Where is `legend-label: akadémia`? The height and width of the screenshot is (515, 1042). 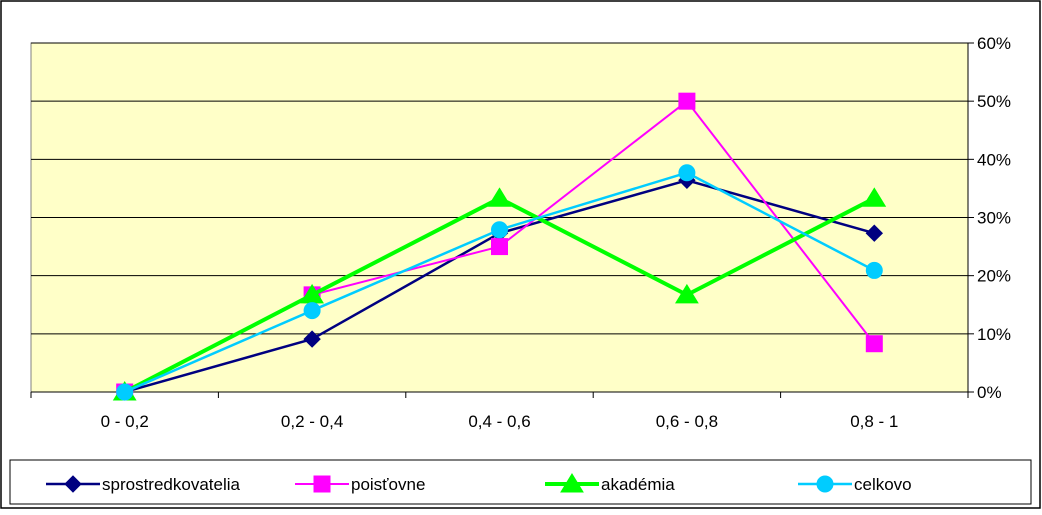
legend-label: akadémia is located at coordinates (638, 484).